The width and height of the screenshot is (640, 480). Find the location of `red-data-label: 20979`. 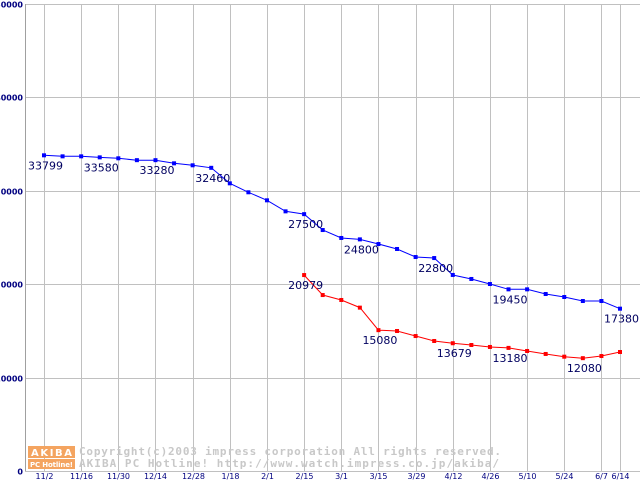

red-data-label: 20979 is located at coordinates (305, 285).